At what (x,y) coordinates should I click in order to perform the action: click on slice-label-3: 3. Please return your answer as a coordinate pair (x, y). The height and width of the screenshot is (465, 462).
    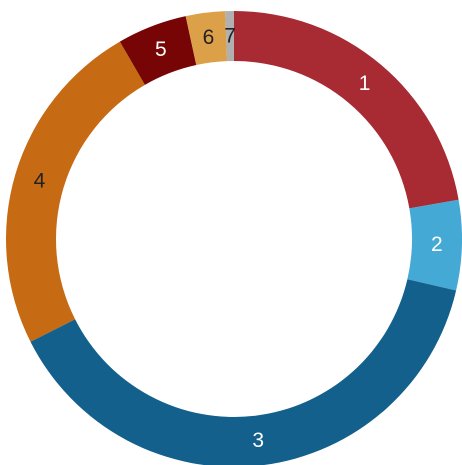
    Looking at the image, I should click on (258, 440).